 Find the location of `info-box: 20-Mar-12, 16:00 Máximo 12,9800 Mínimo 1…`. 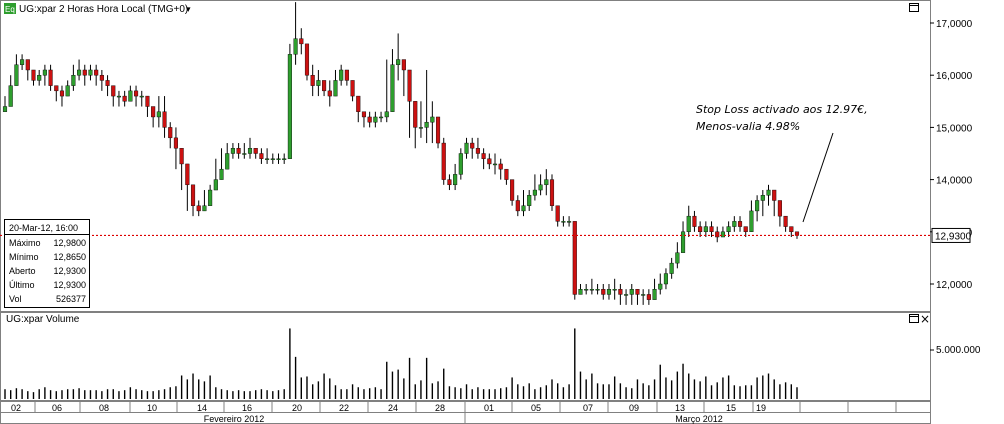

info-box: 20-Mar-12, 16:00 Máximo 12,9800 Mínimo 1… is located at coordinates (47, 263).